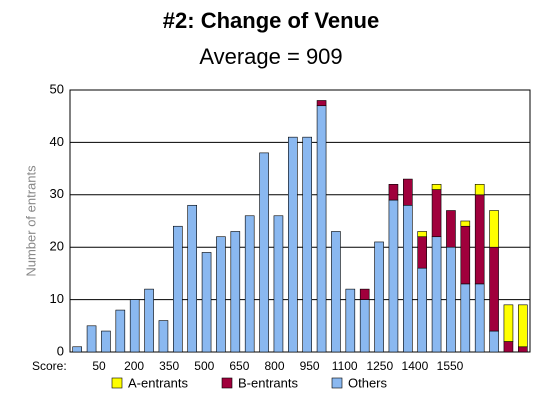 The height and width of the screenshot is (406, 543). Describe the element at coordinates (57, 246) in the screenshot. I see `y-tick-label: 20` at that location.